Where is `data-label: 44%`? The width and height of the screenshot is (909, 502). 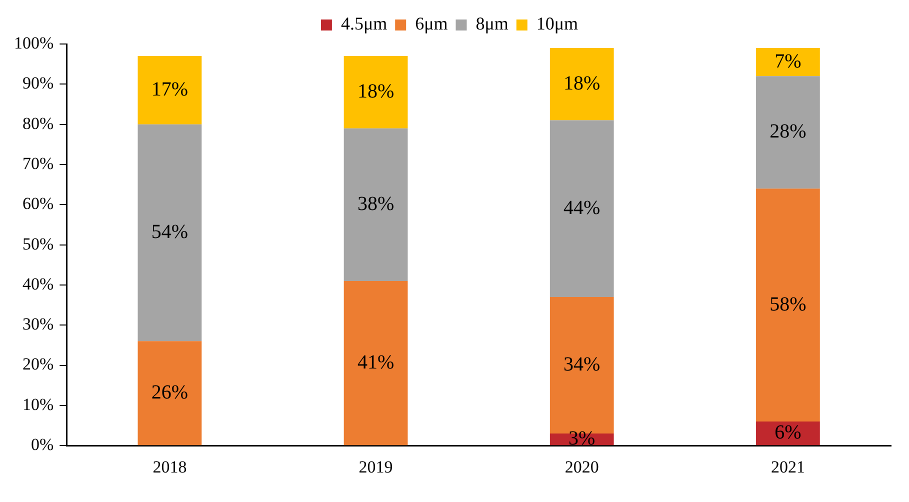 data-label: 44% is located at coordinates (582, 207).